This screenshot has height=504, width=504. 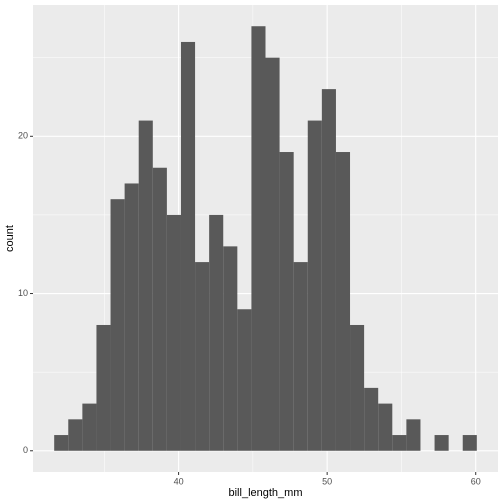 What do you see at coordinates (23, 136) in the screenshot?
I see `y-tick-label: 20` at bounding box center [23, 136].